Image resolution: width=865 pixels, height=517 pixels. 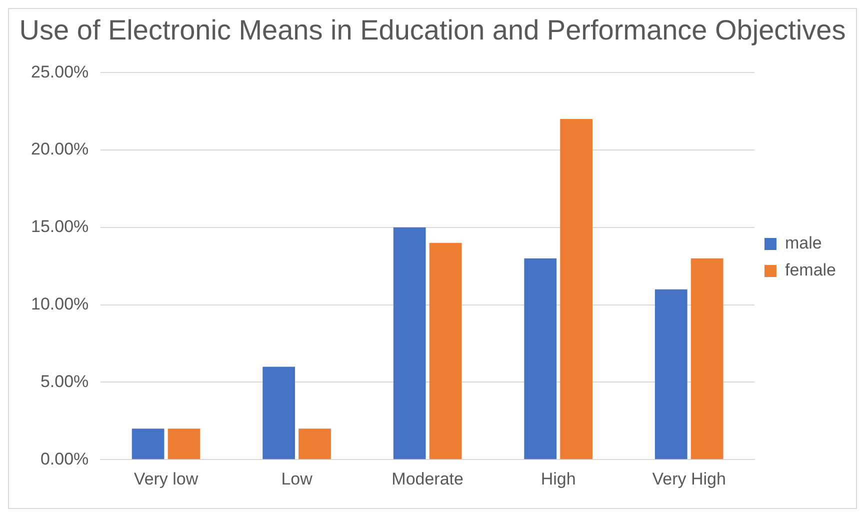 I want to click on y-tick-label: 25.00%, so click(x=59, y=72).